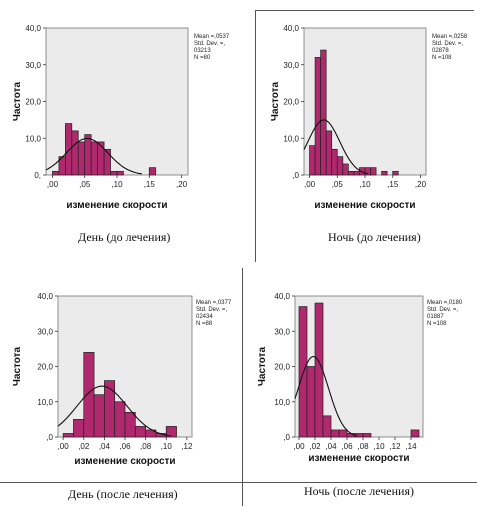  What do you see at coordinates (291, 28) in the screenshot?
I see `y-tick-label: 40,0` at bounding box center [291, 28].